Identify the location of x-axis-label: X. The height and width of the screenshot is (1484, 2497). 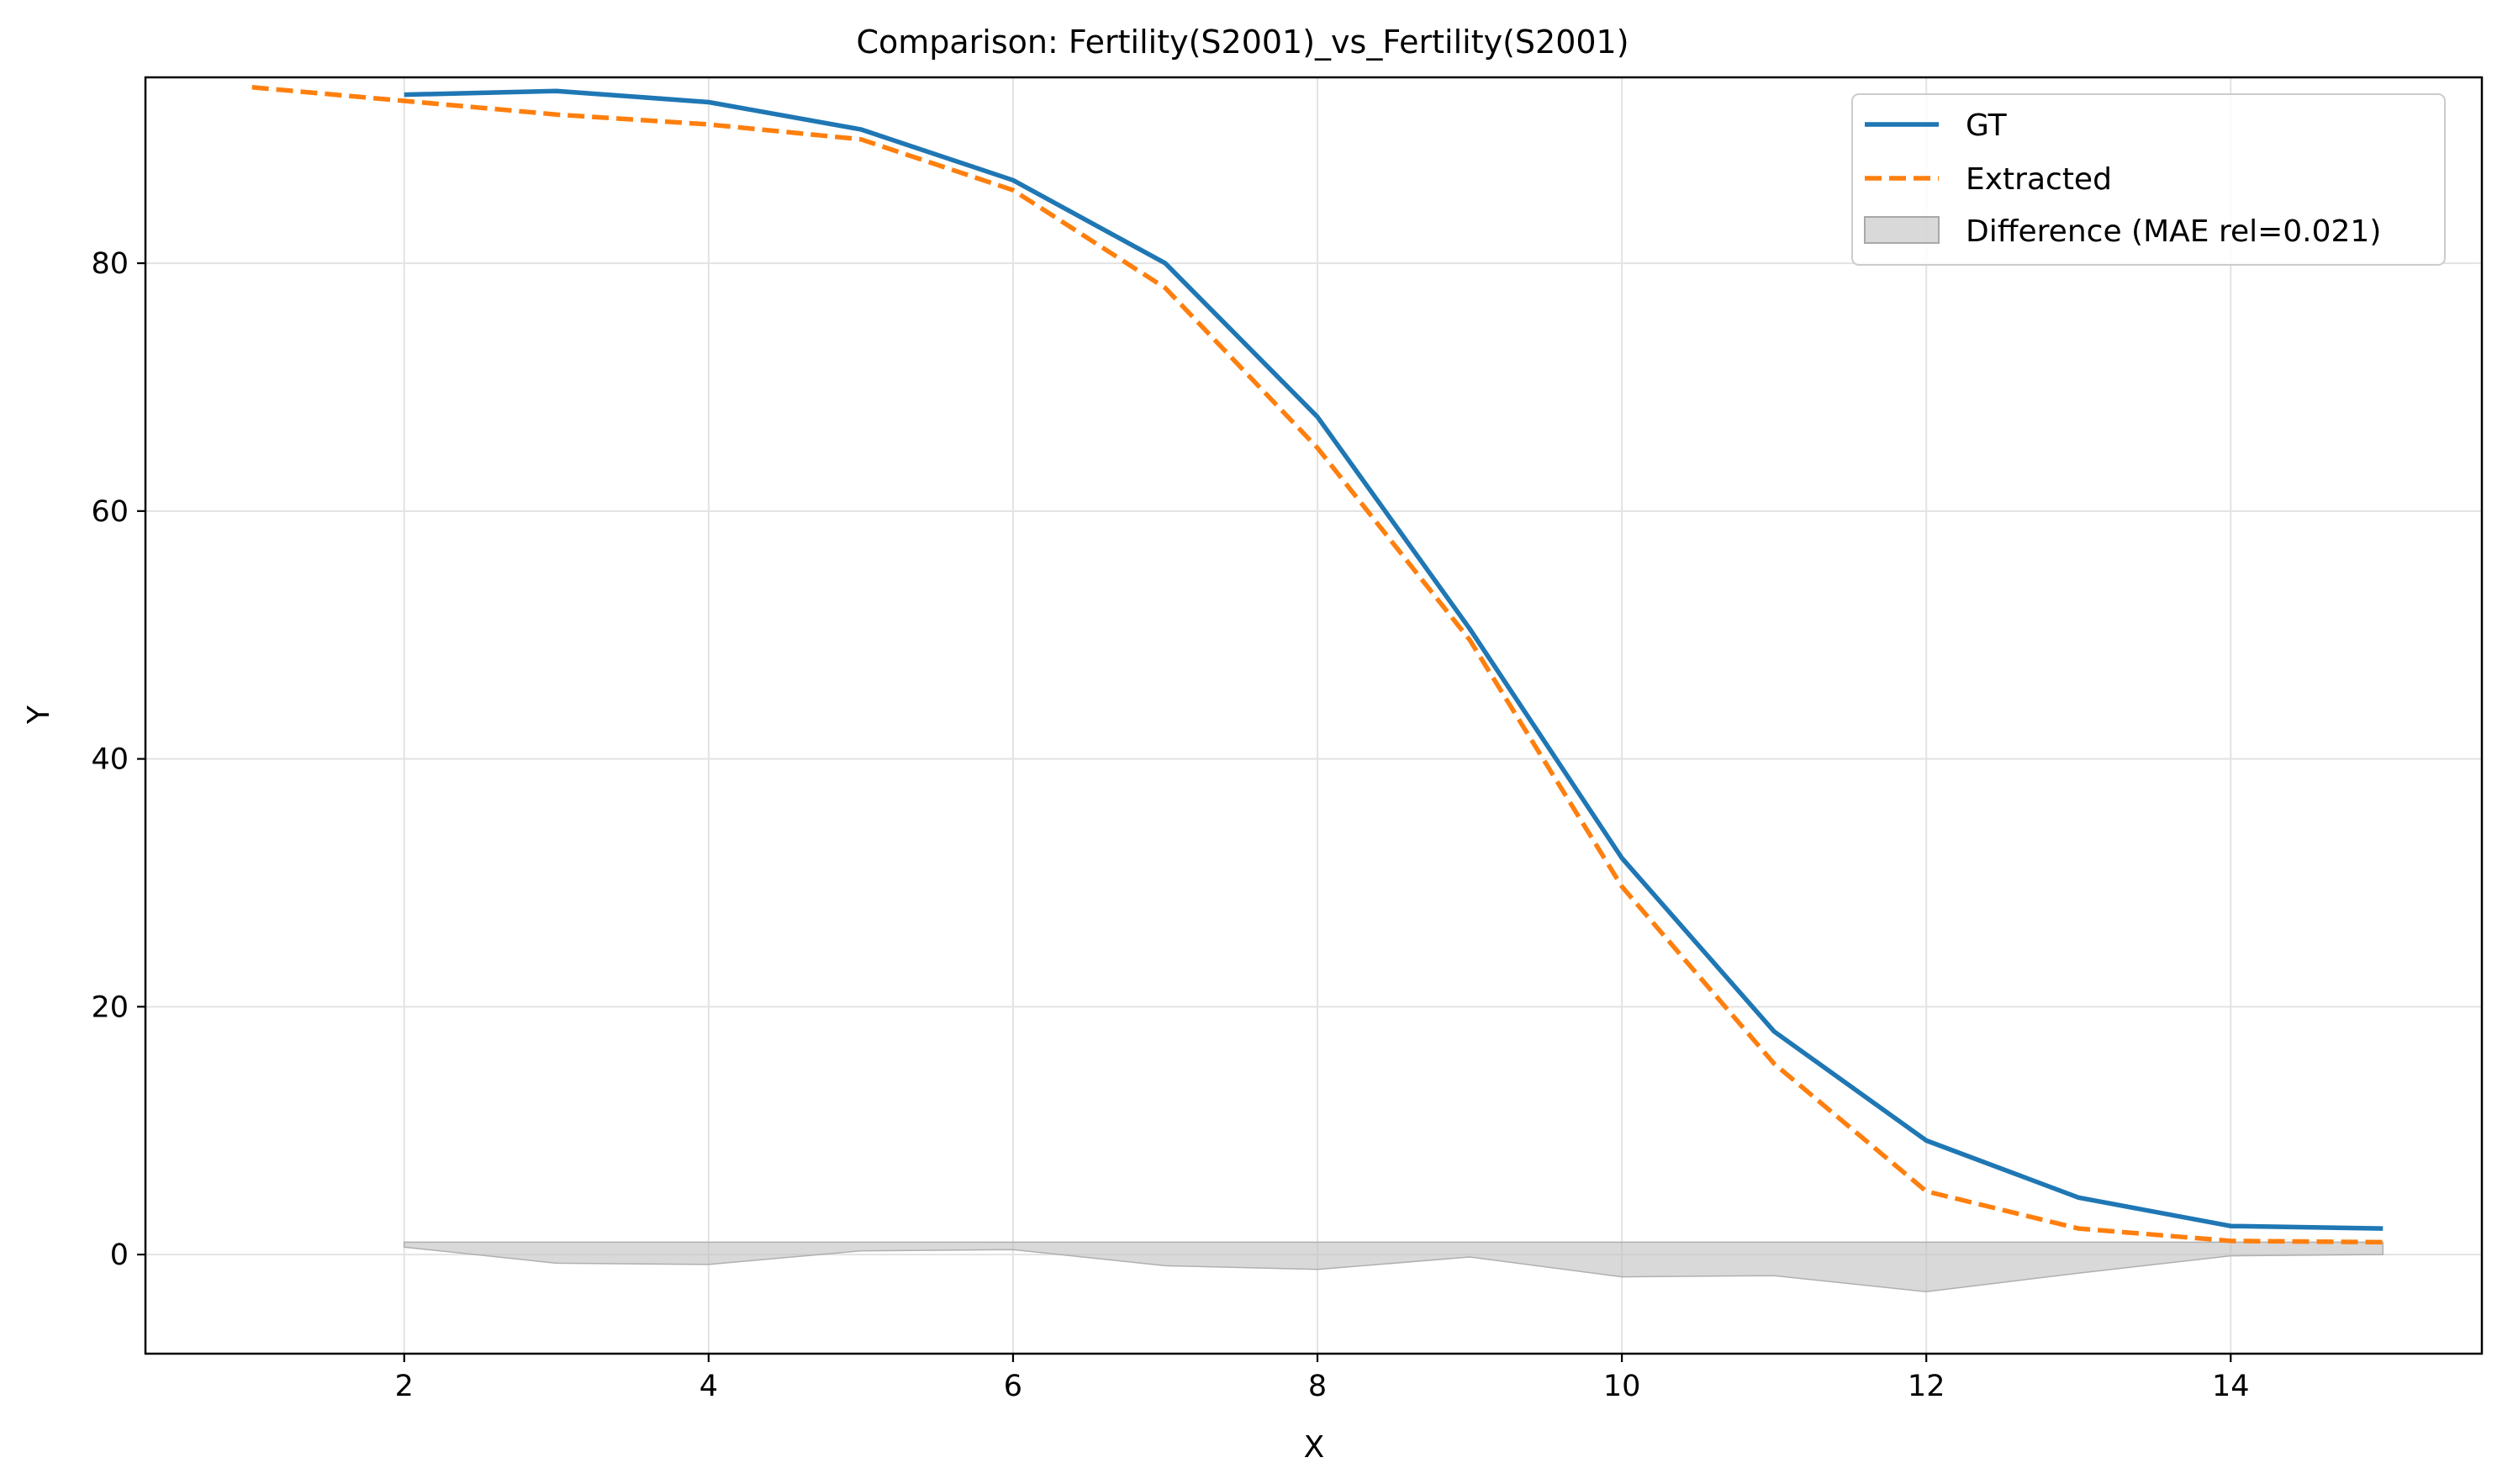
(1314, 1447).